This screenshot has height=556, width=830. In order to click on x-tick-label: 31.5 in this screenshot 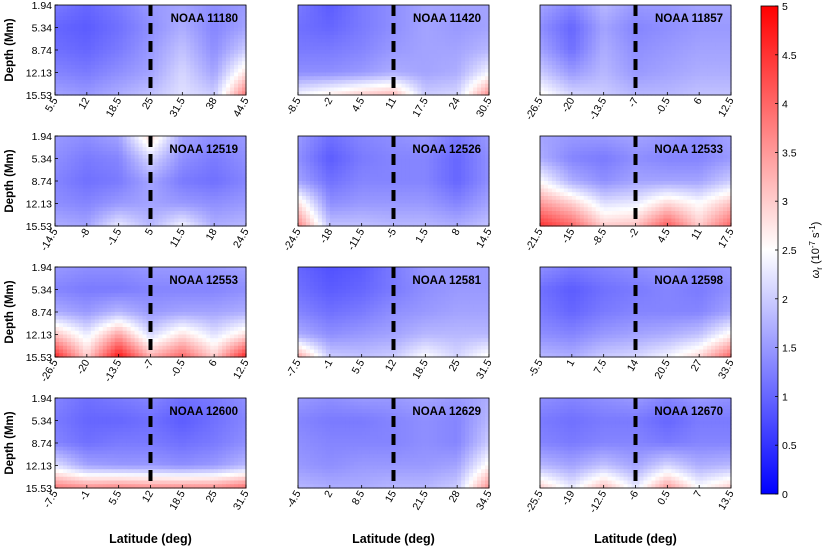, I will do `click(177, 107)`.